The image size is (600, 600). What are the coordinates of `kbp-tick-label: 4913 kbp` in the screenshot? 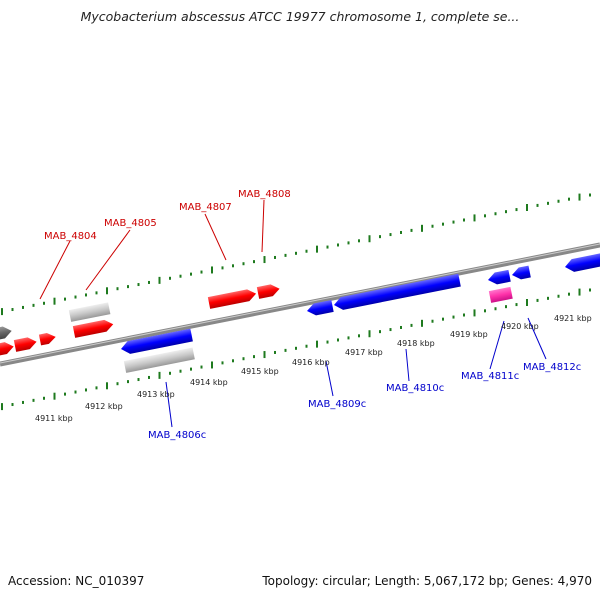 It's located at (156, 394).